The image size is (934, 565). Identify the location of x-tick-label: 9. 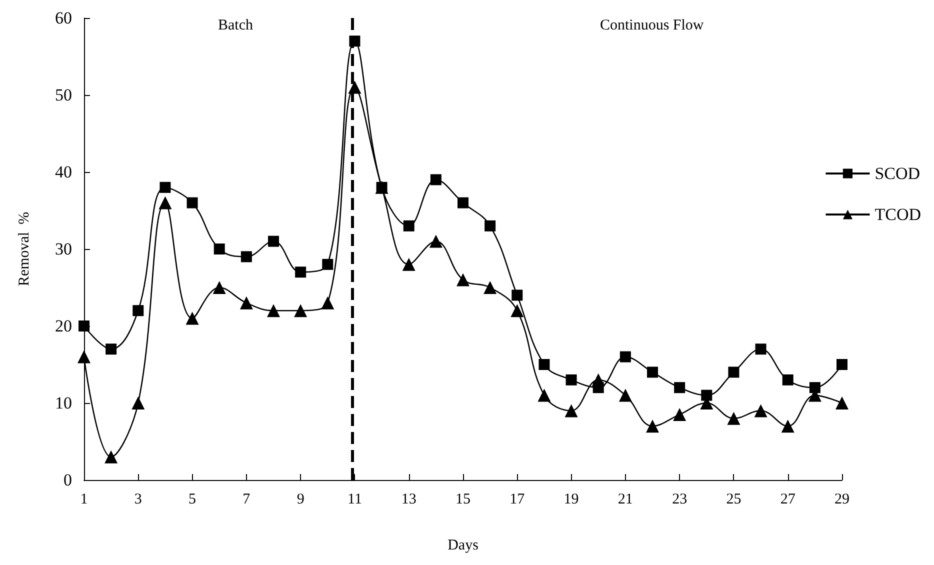
(300, 500).